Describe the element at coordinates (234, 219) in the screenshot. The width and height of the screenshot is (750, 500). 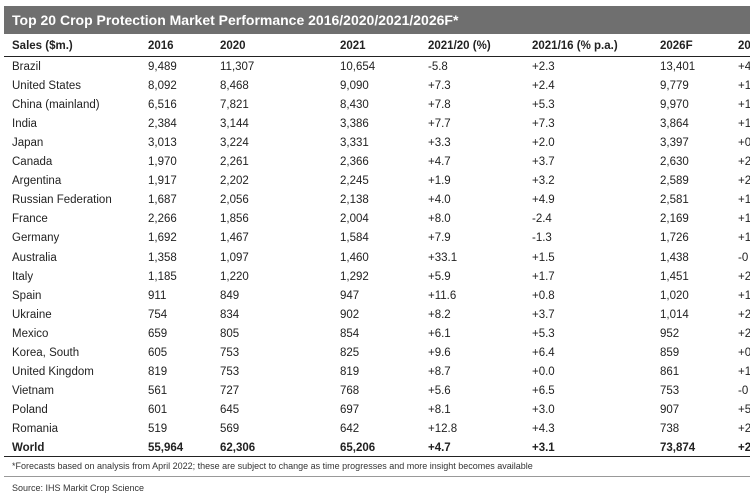
I see `table-cell: 1,856` at that location.